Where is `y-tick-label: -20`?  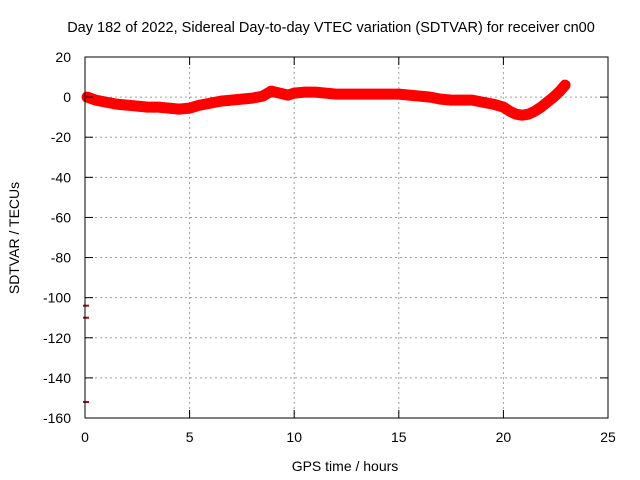 y-tick-label: -20 is located at coordinates (61, 137).